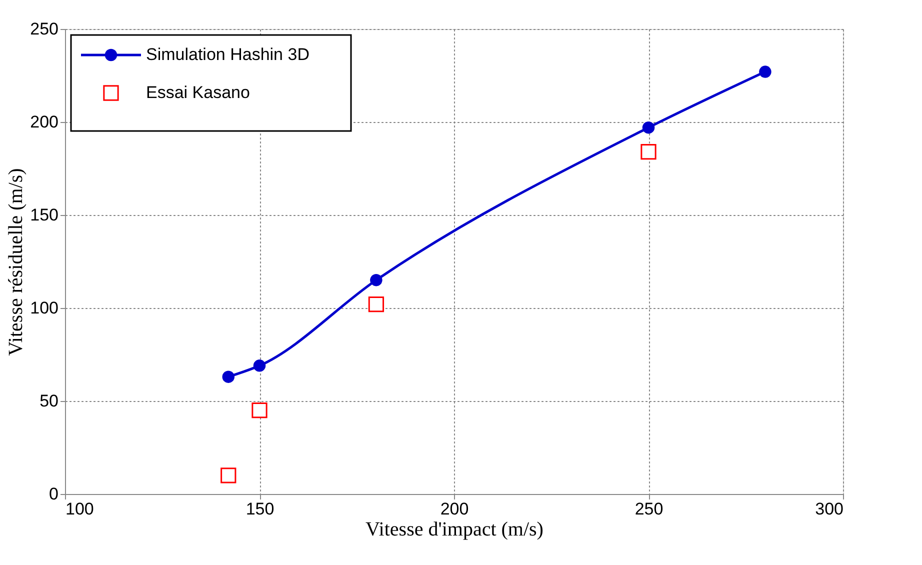 The image size is (922, 565). Describe the element at coordinates (44, 215) in the screenshot. I see `y-tick-label: 150` at that location.